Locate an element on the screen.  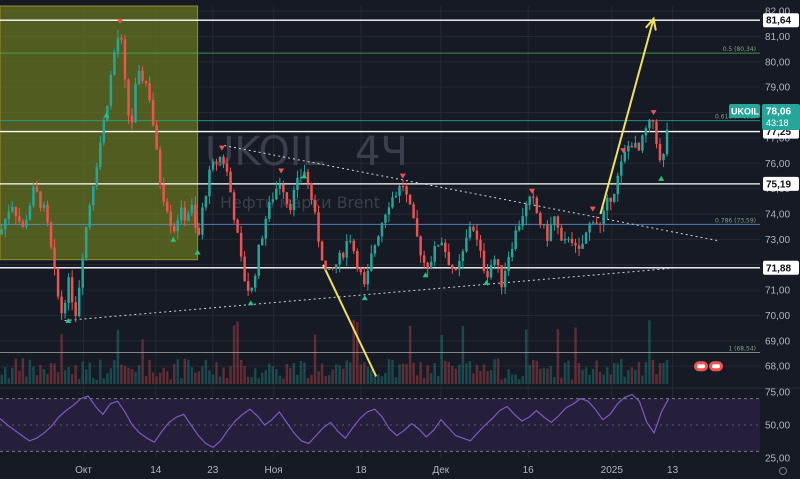
time-tick-label: 14 is located at coordinates (156, 470).